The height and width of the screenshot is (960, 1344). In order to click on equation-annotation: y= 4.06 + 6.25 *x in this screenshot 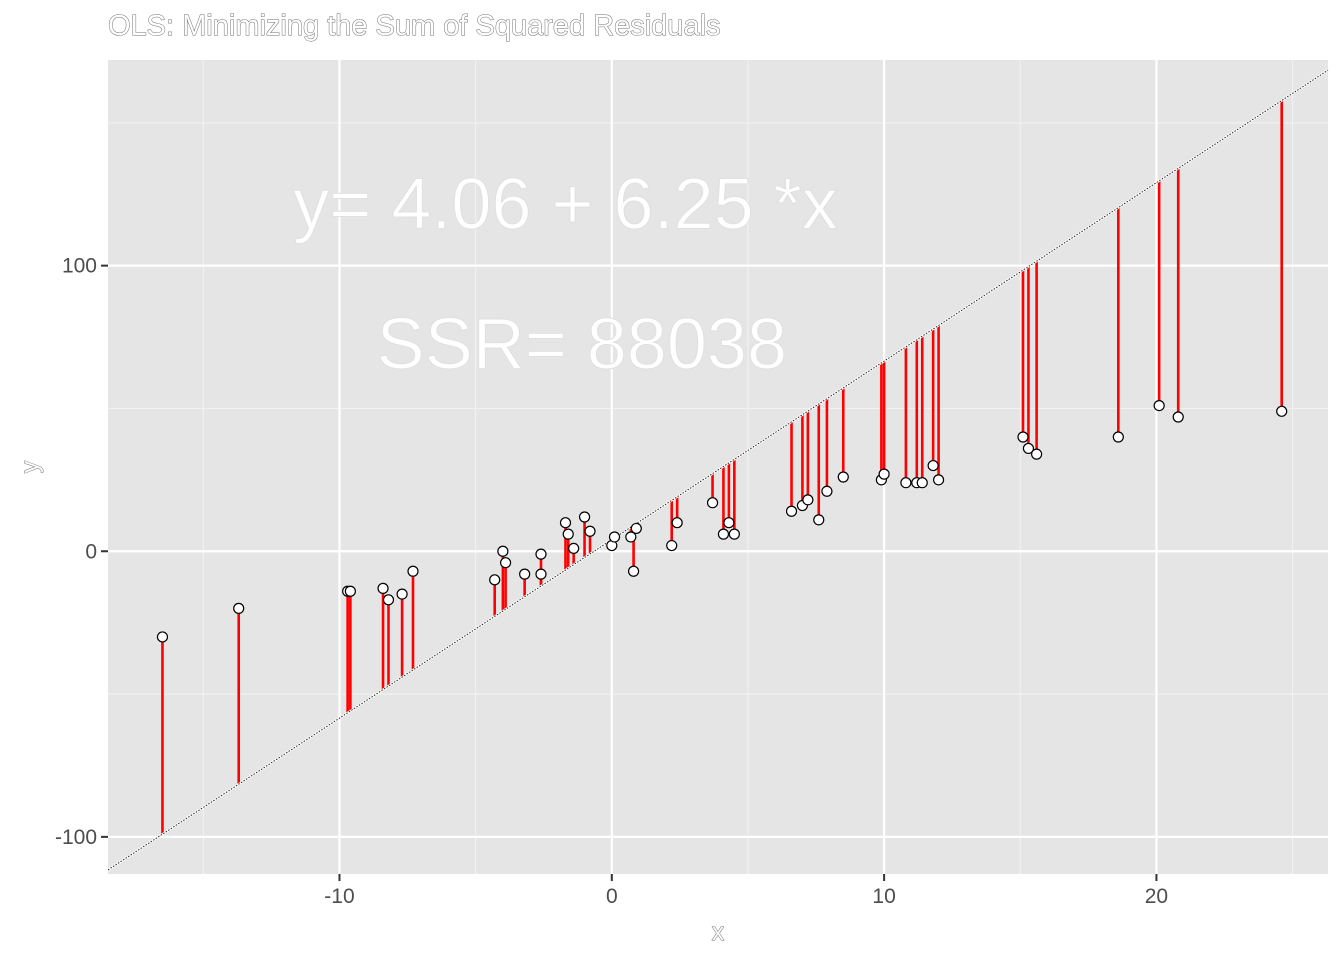, I will do `click(565, 205)`.